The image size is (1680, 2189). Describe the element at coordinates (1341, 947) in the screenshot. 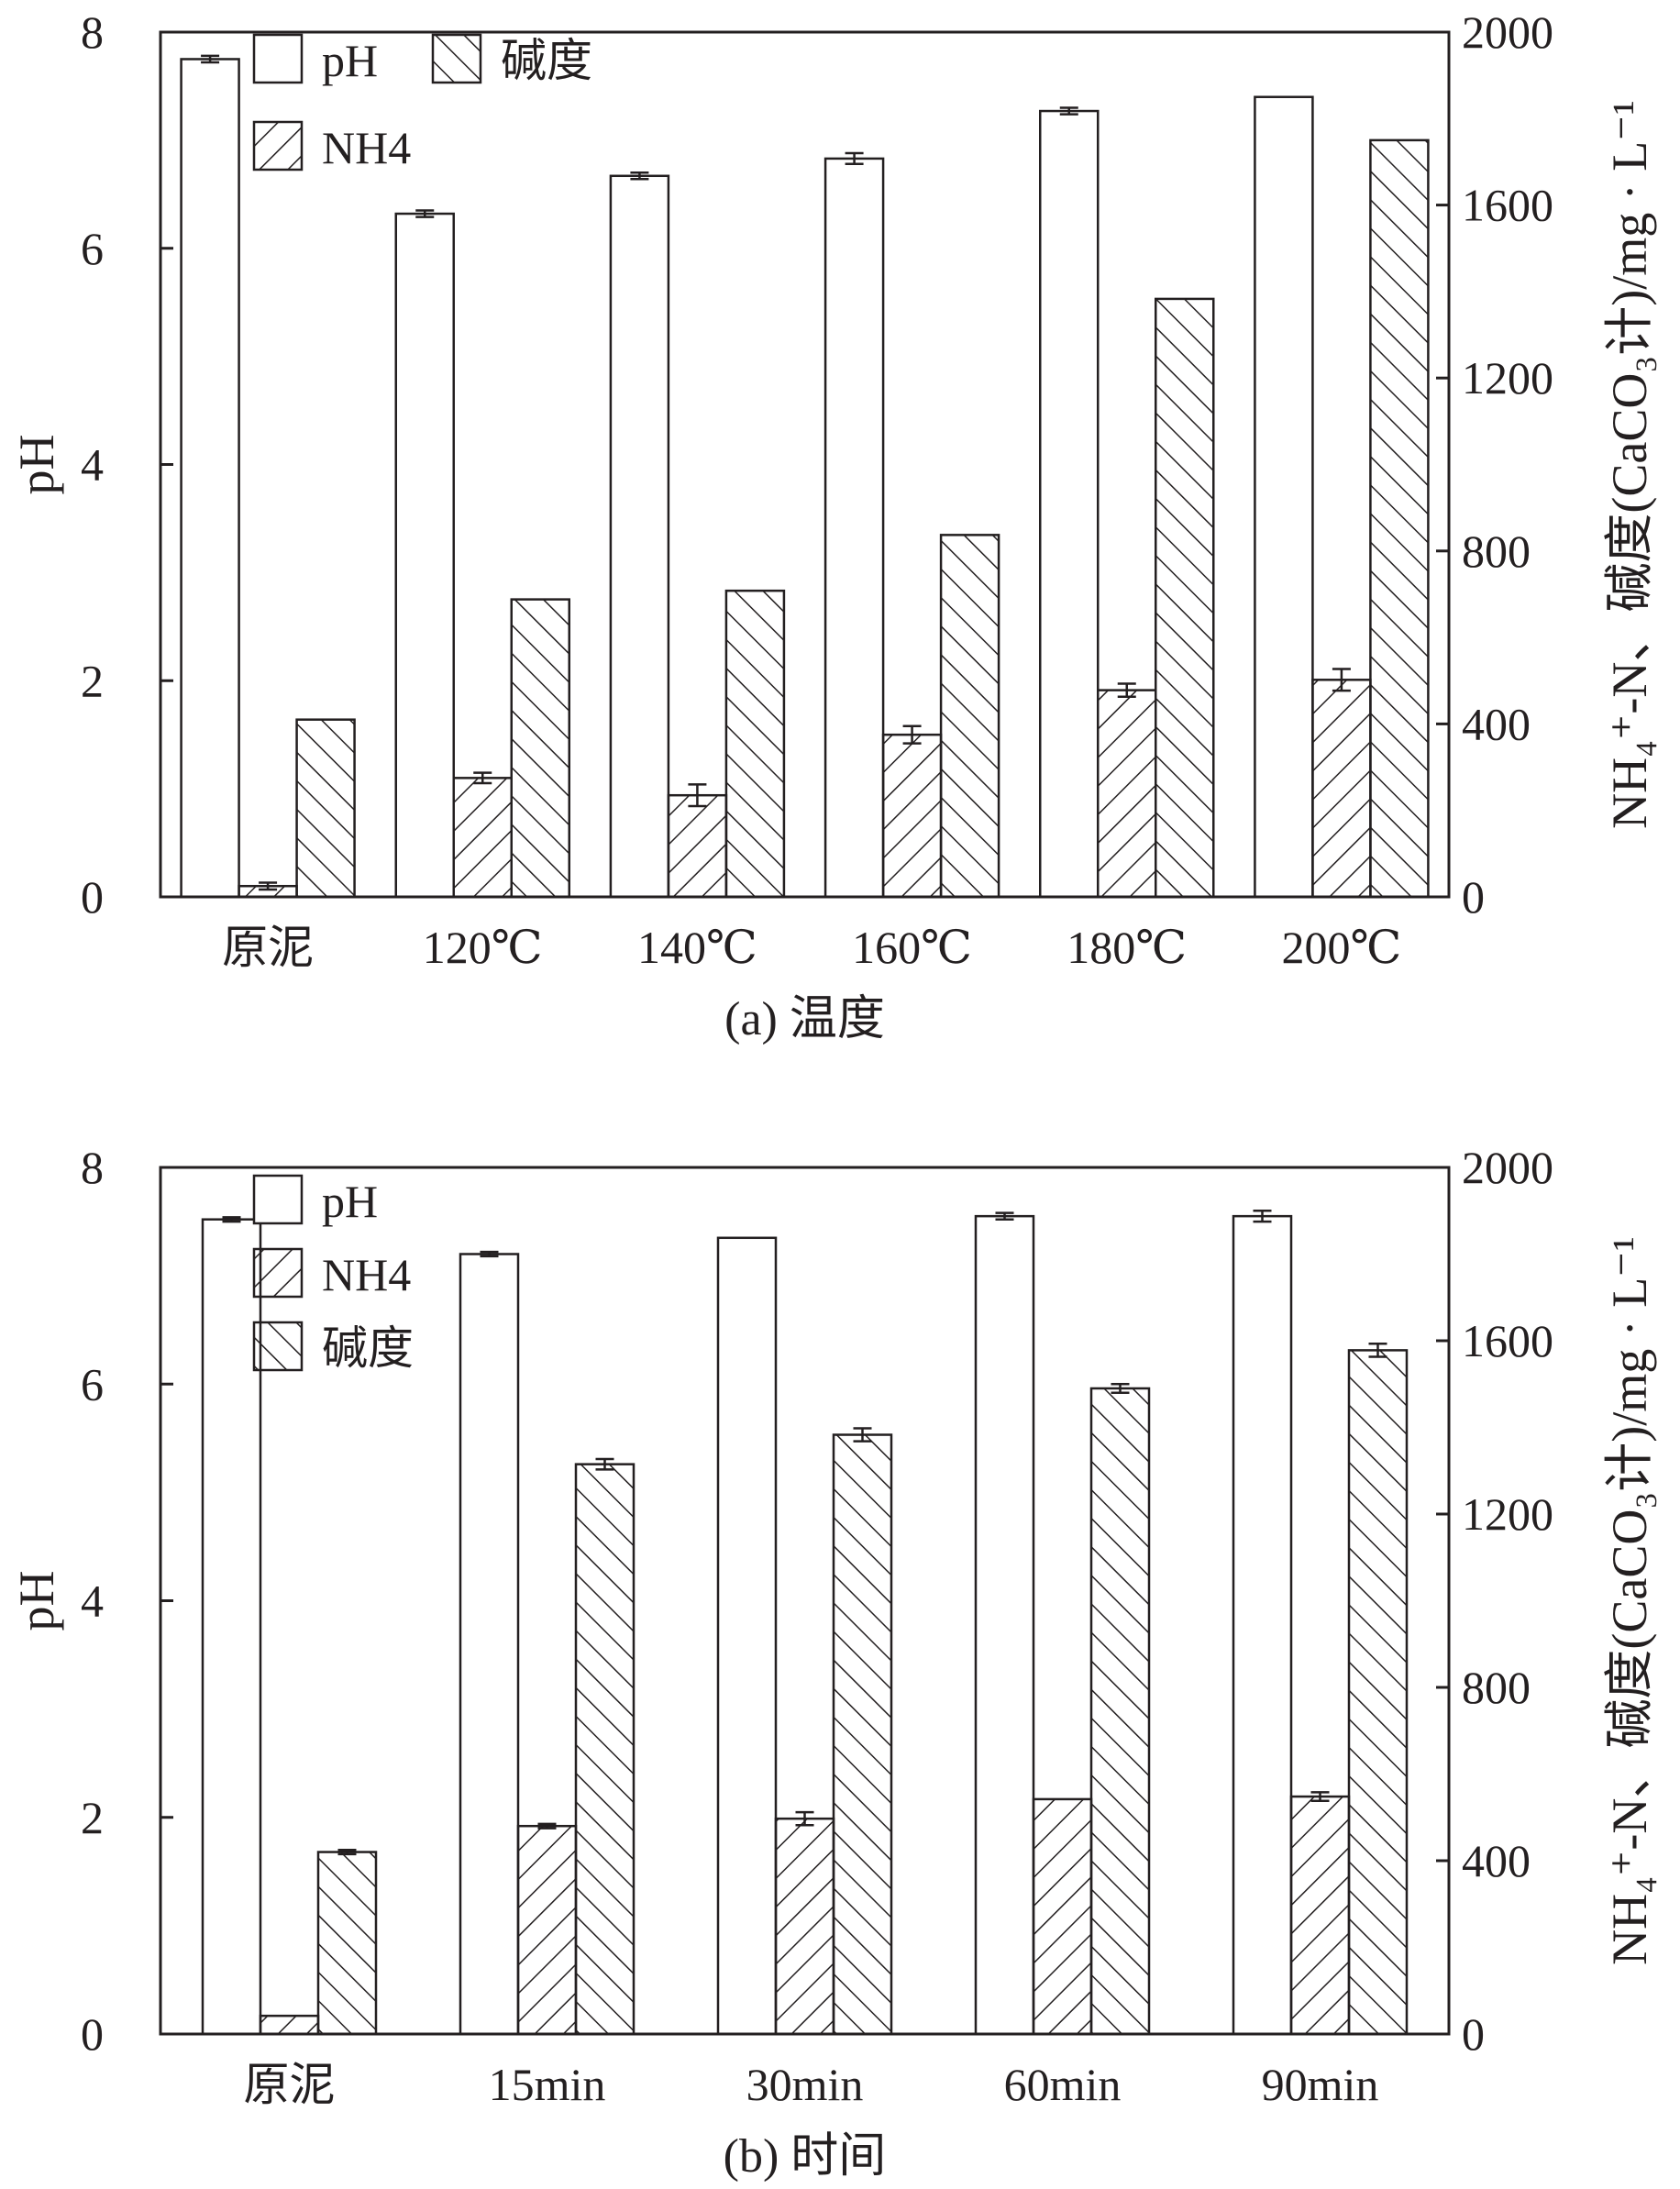

I see `x-category-label: 200℃` at that location.